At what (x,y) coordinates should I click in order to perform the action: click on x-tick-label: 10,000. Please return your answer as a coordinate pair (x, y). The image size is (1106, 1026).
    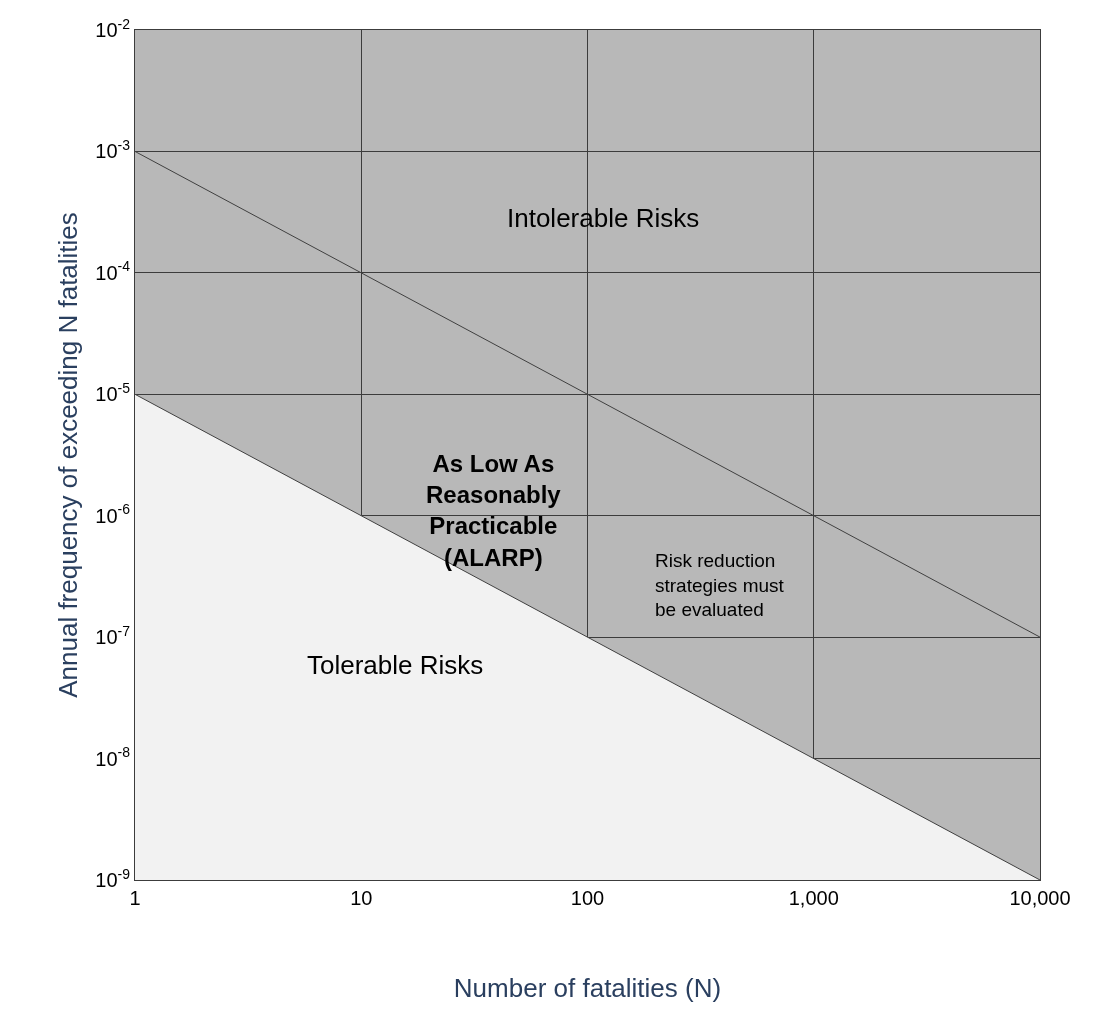
    Looking at the image, I should click on (1040, 898).